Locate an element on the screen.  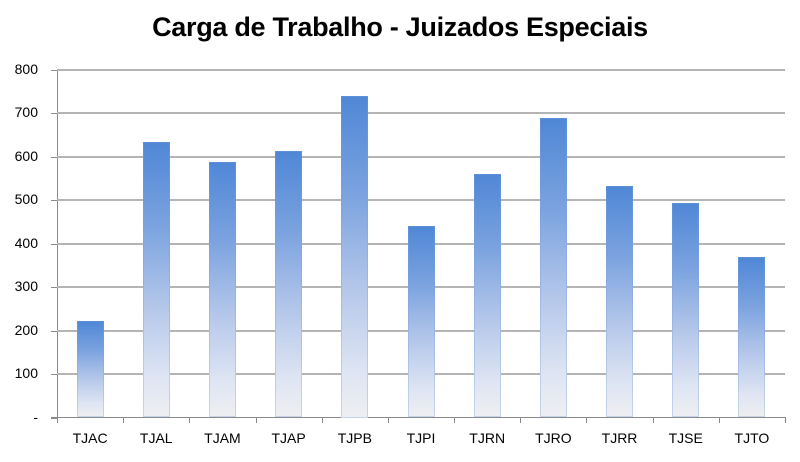
bar-tjrn is located at coordinates (487, 295).